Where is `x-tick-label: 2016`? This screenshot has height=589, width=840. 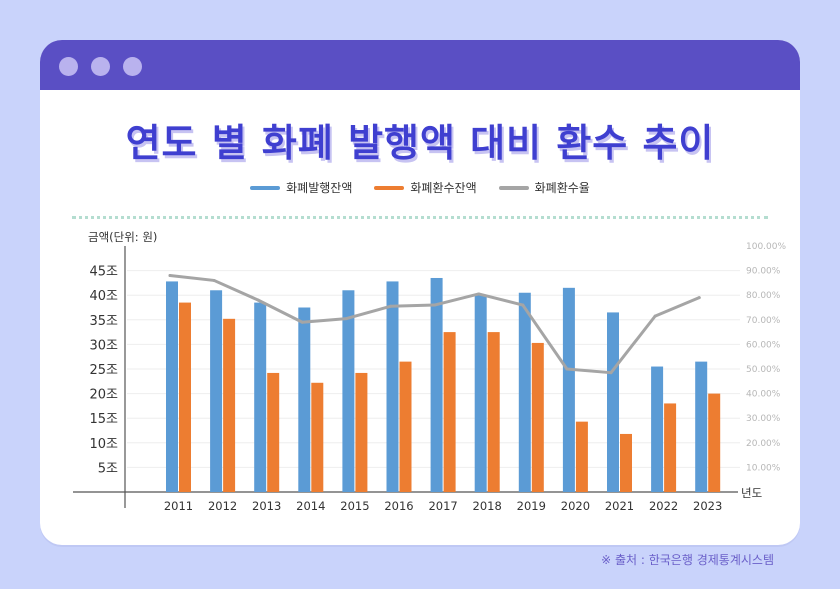
x-tick-label: 2016 is located at coordinates (398, 506).